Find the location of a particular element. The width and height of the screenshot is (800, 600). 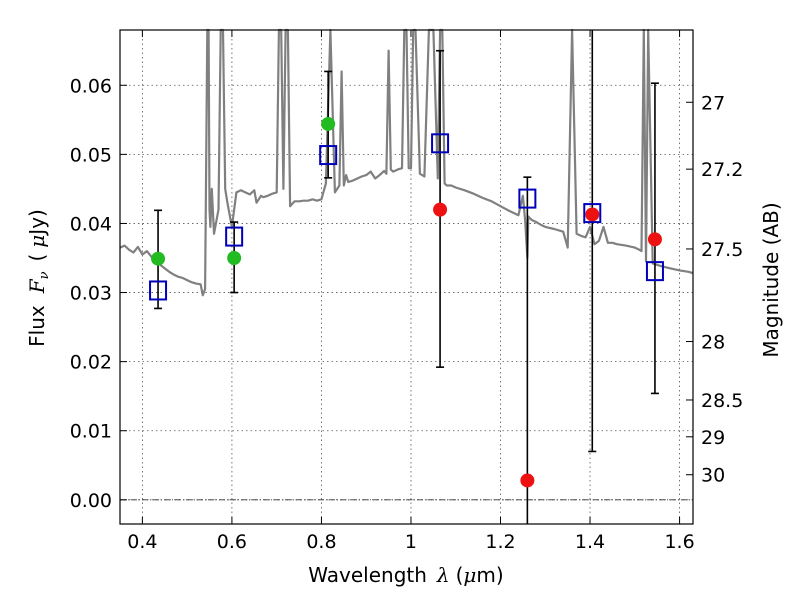

y-tick-label: 0.01 is located at coordinates (91, 432).